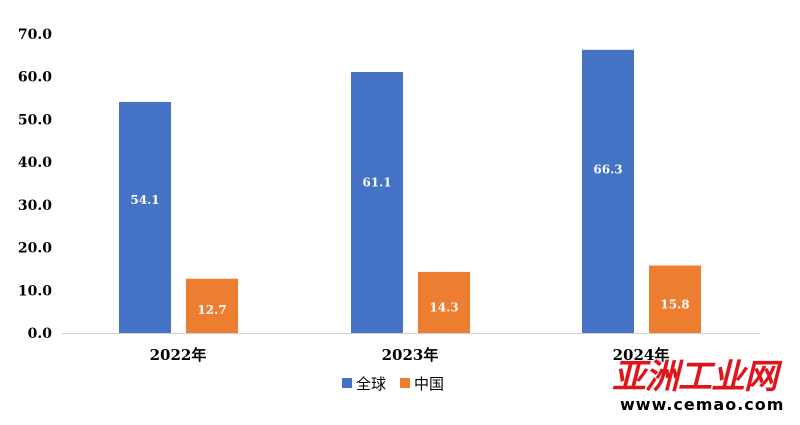  I want to click on y-tick-label: 20.0, so click(35, 249).